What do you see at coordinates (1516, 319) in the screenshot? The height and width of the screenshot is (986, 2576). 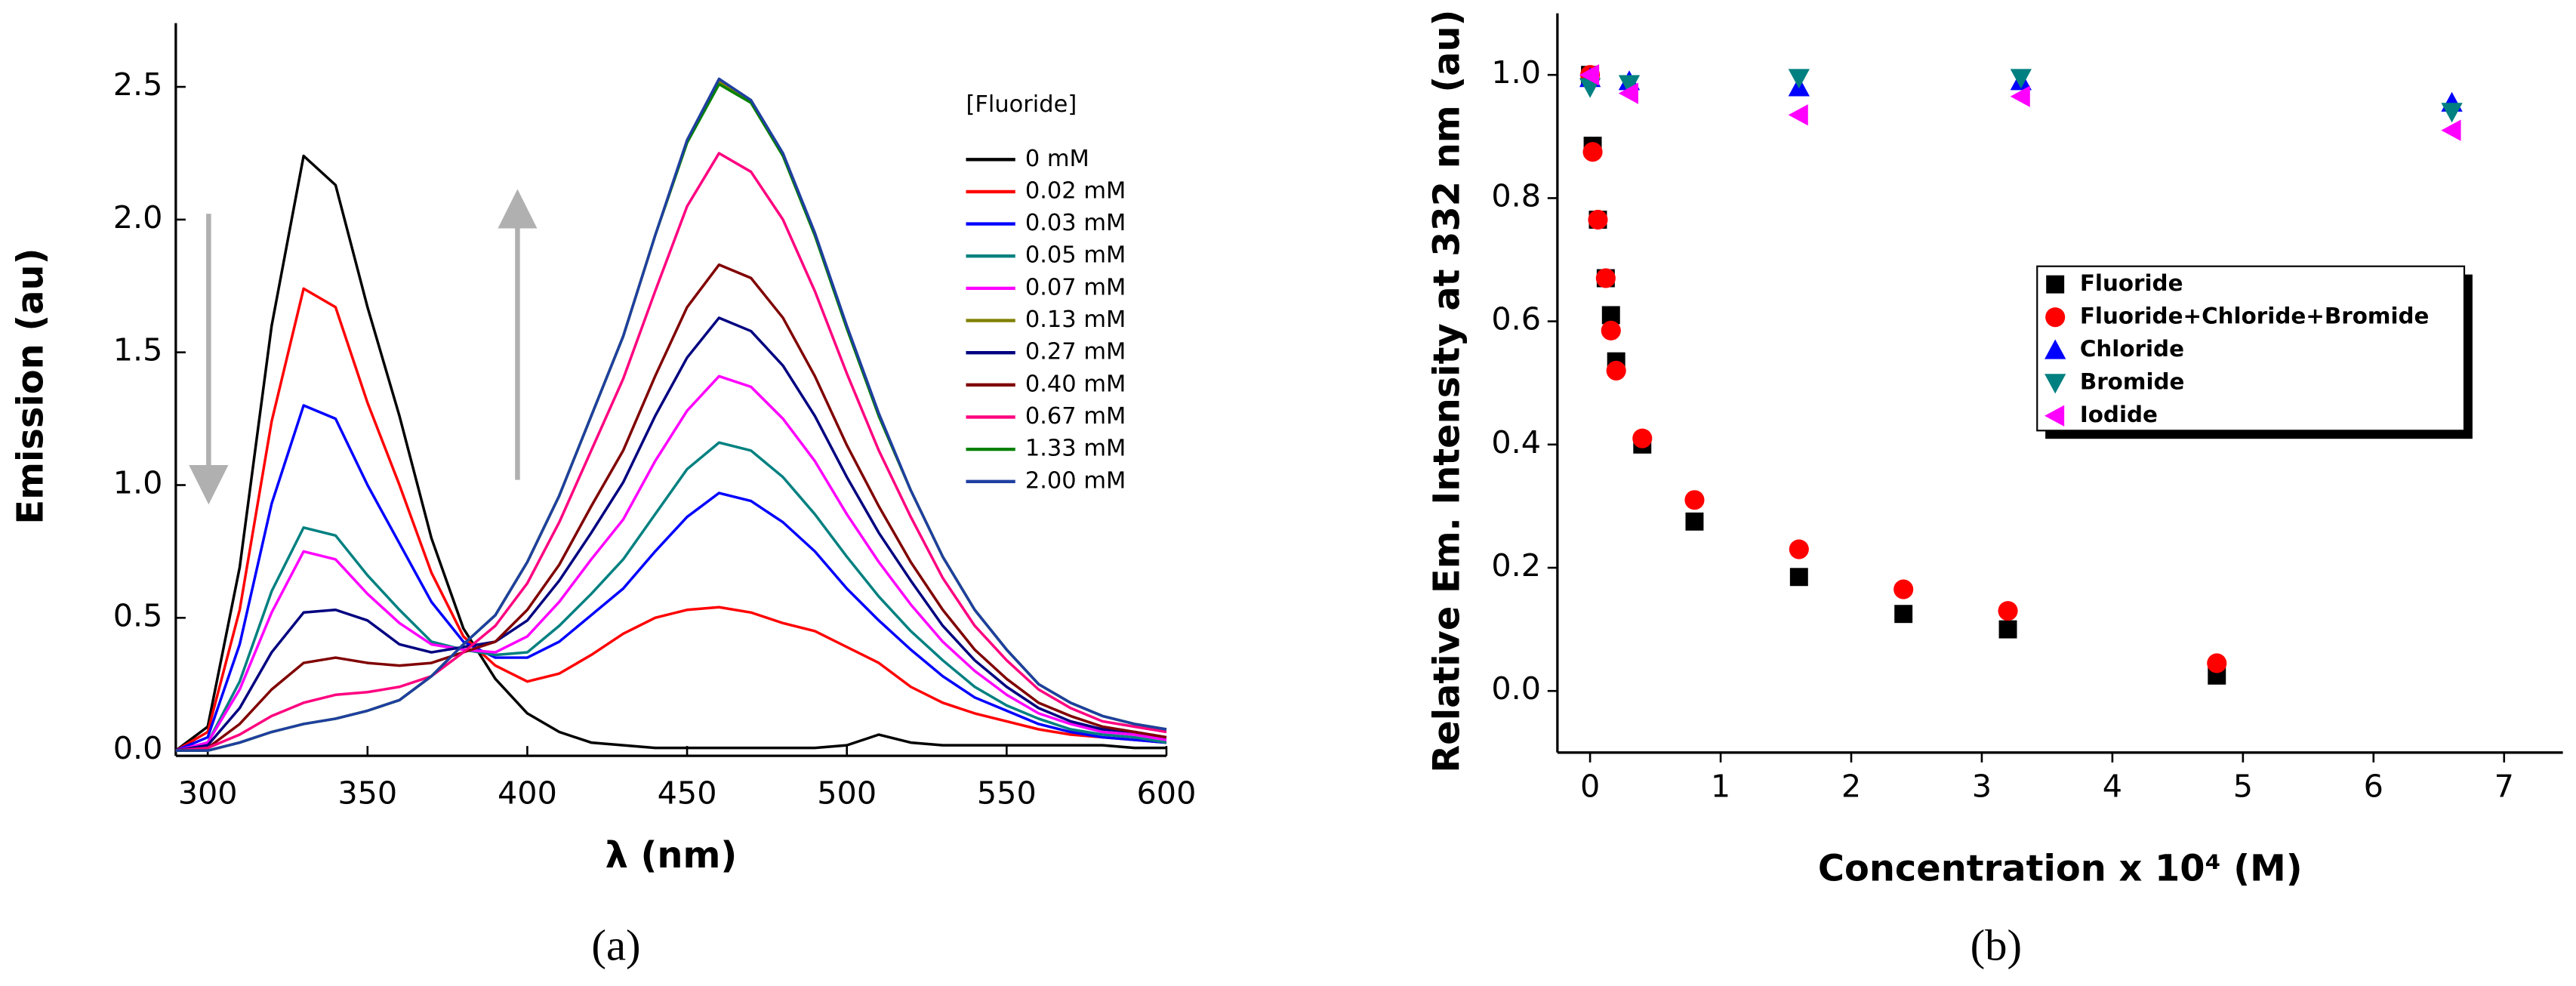 I see `y-tick-label: 0.6` at bounding box center [1516, 319].